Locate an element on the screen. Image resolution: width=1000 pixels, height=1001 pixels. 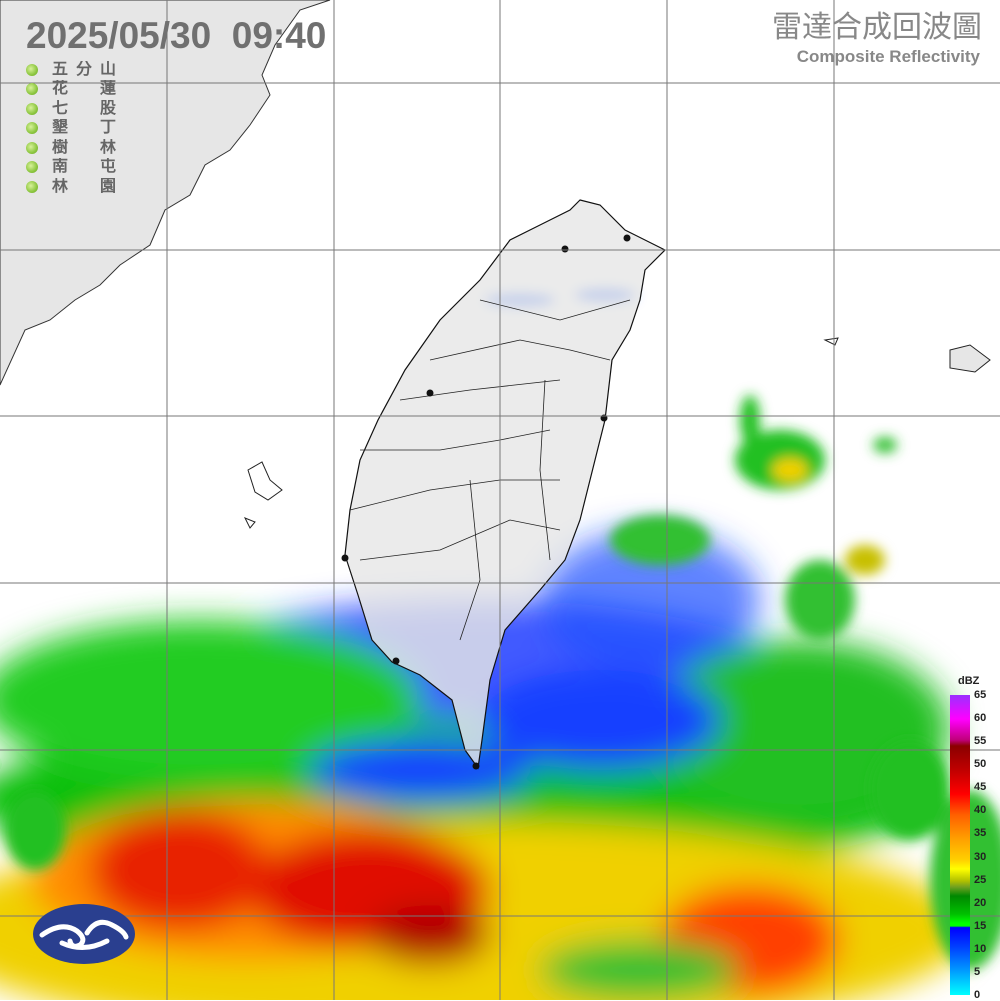
legend-tick-label: 45 is located at coordinates (980, 787).